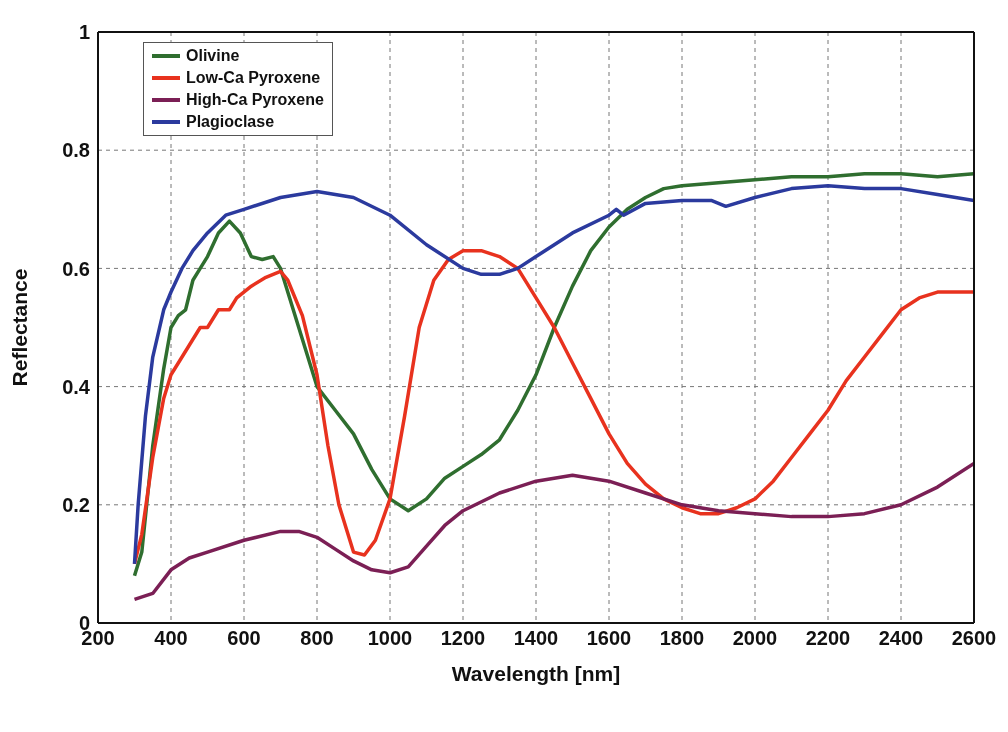  Describe the element at coordinates (230, 122) in the screenshot. I see `legend-label: Plagioclase` at that location.